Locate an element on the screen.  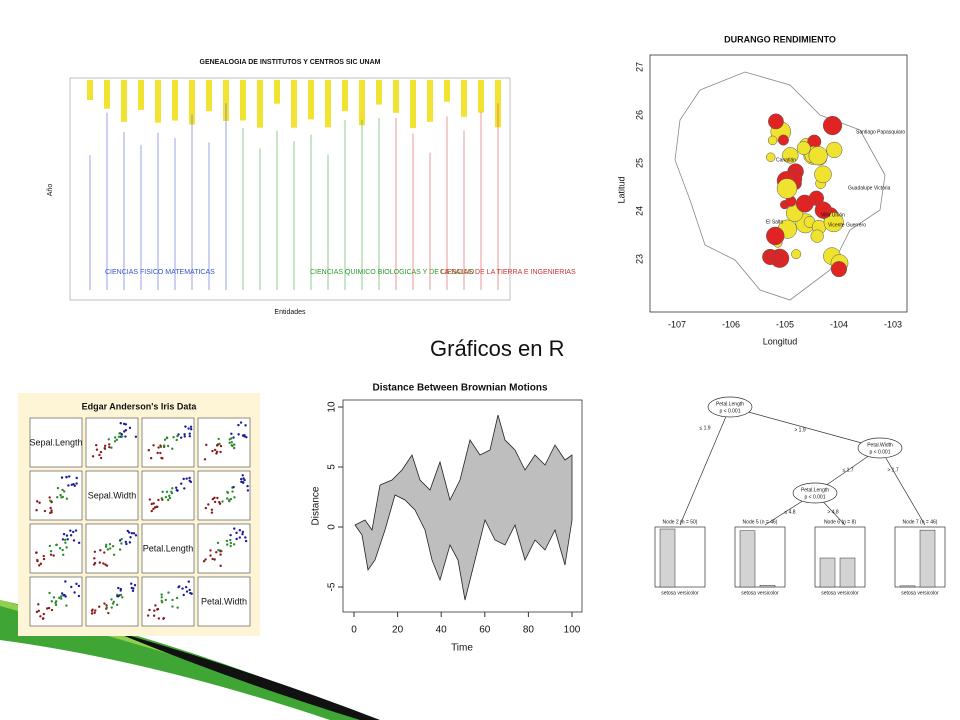
genealogy-group: CIENCIAS DE LA TIERRA E INGENIERIAS is located at coordinates (508, 272).